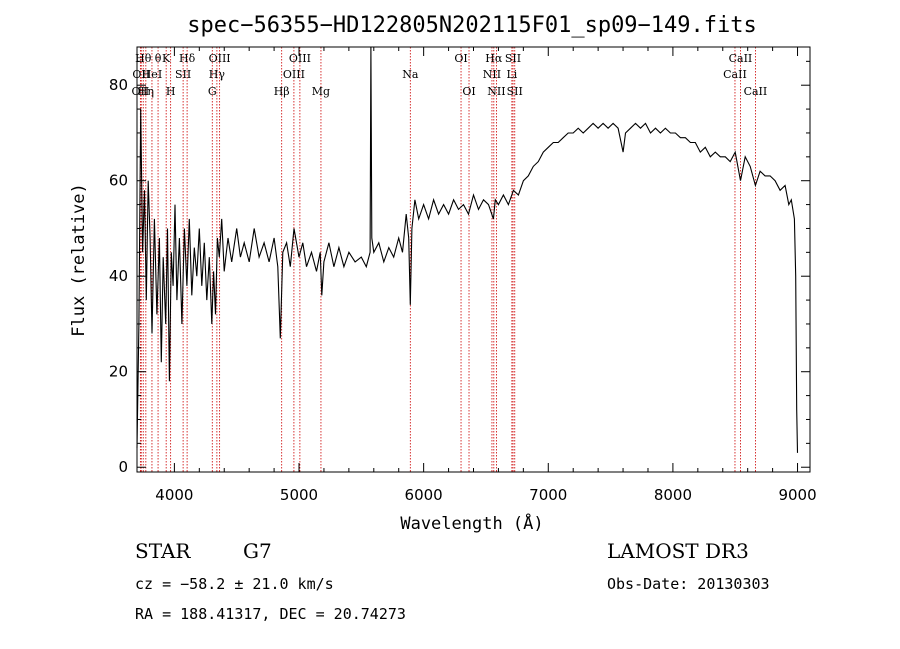 This screenshot has height=649, width=900. What do you see at coordinates (424, 495) in the screenshot?
I see `x-tick-label: 6000` at bounding box center [424, 495].